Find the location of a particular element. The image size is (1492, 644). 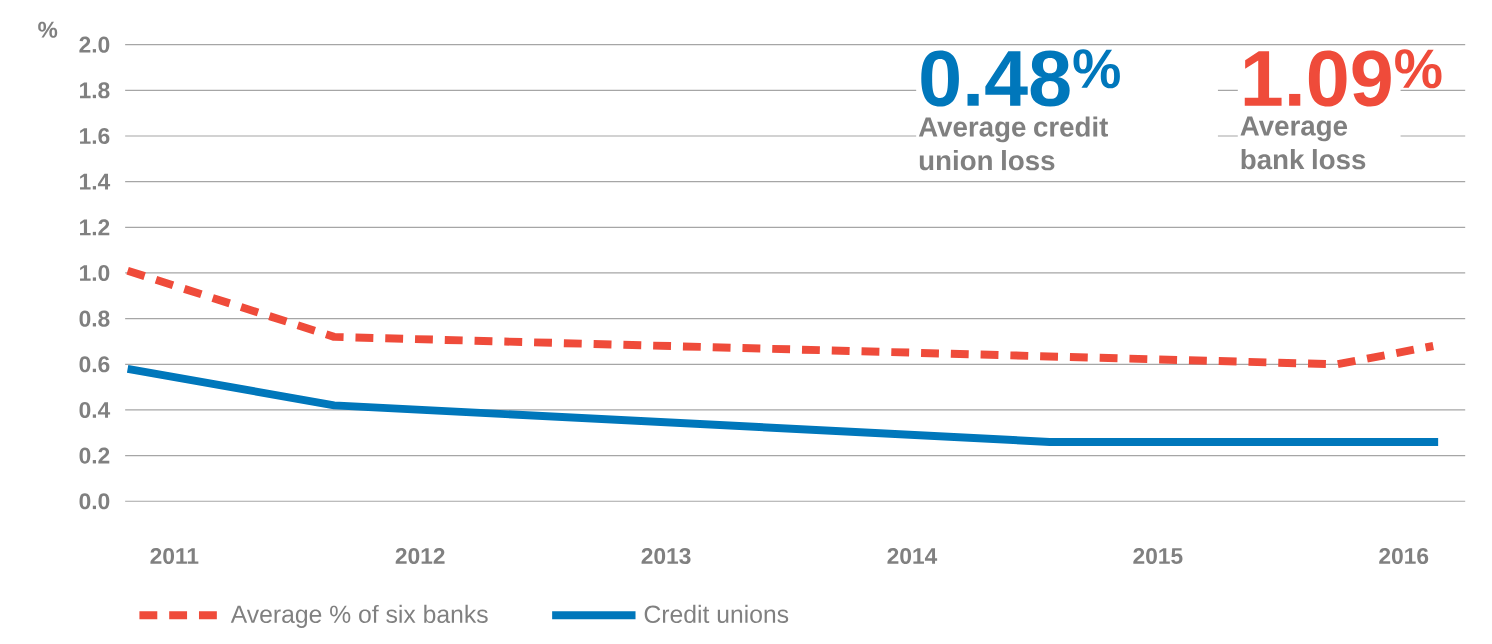

annotation: Average bank loss is located at coordinates (1303, 143).